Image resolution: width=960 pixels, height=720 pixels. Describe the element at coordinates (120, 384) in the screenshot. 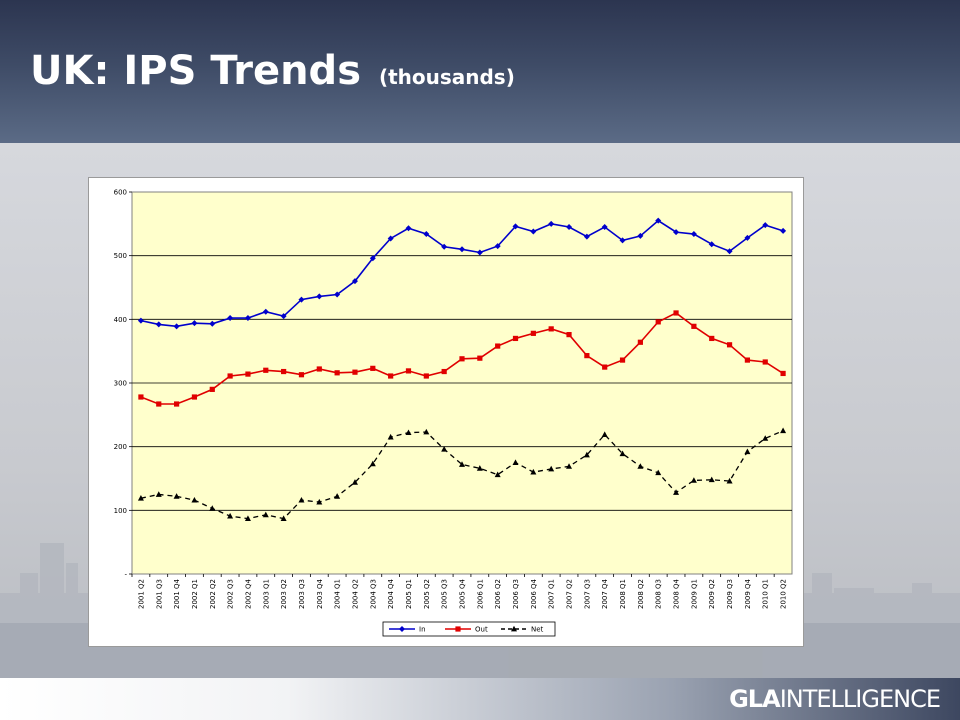

I see `ytick-label: 300` at that location.